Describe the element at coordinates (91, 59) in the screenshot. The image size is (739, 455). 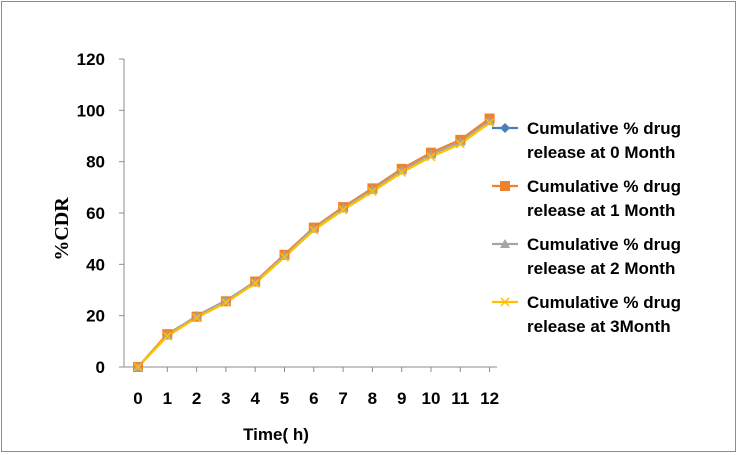
I see `y-tick-label: 120` at that location.